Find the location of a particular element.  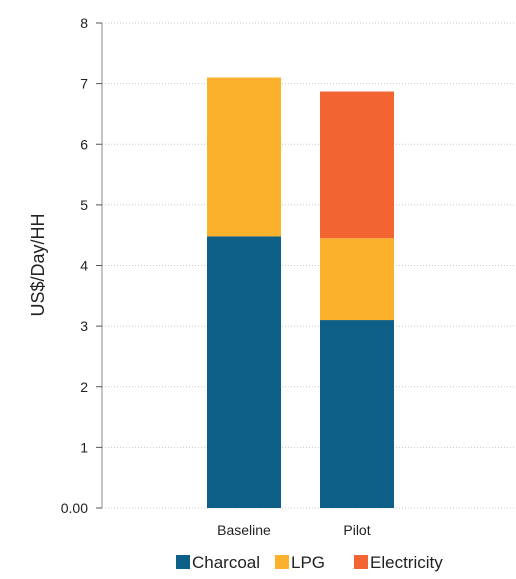

y-tick-label: 6 is located at coordinates (84, 144).